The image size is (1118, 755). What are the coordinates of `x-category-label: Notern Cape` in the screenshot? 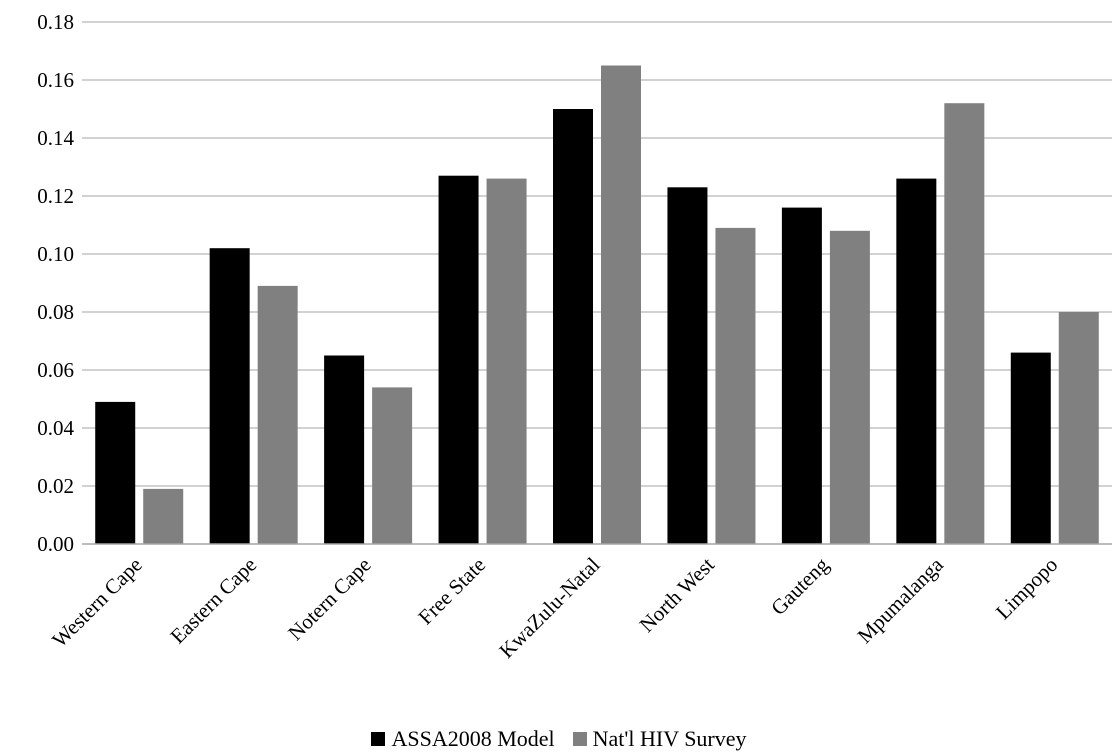 It's located at (329, 599).